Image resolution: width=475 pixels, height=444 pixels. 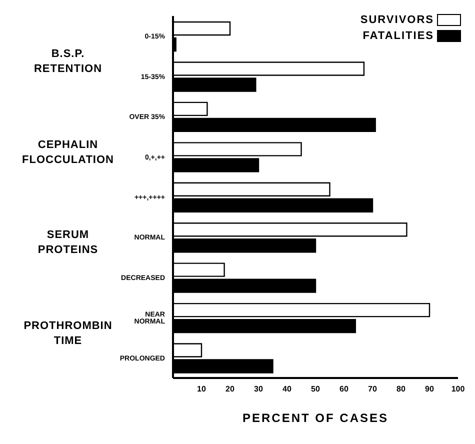 What do you see at coordinates (68, 153) in the screenshot?
I see `text: CEPHALIN FLOCCULATION` at bounding box center [68, 153].